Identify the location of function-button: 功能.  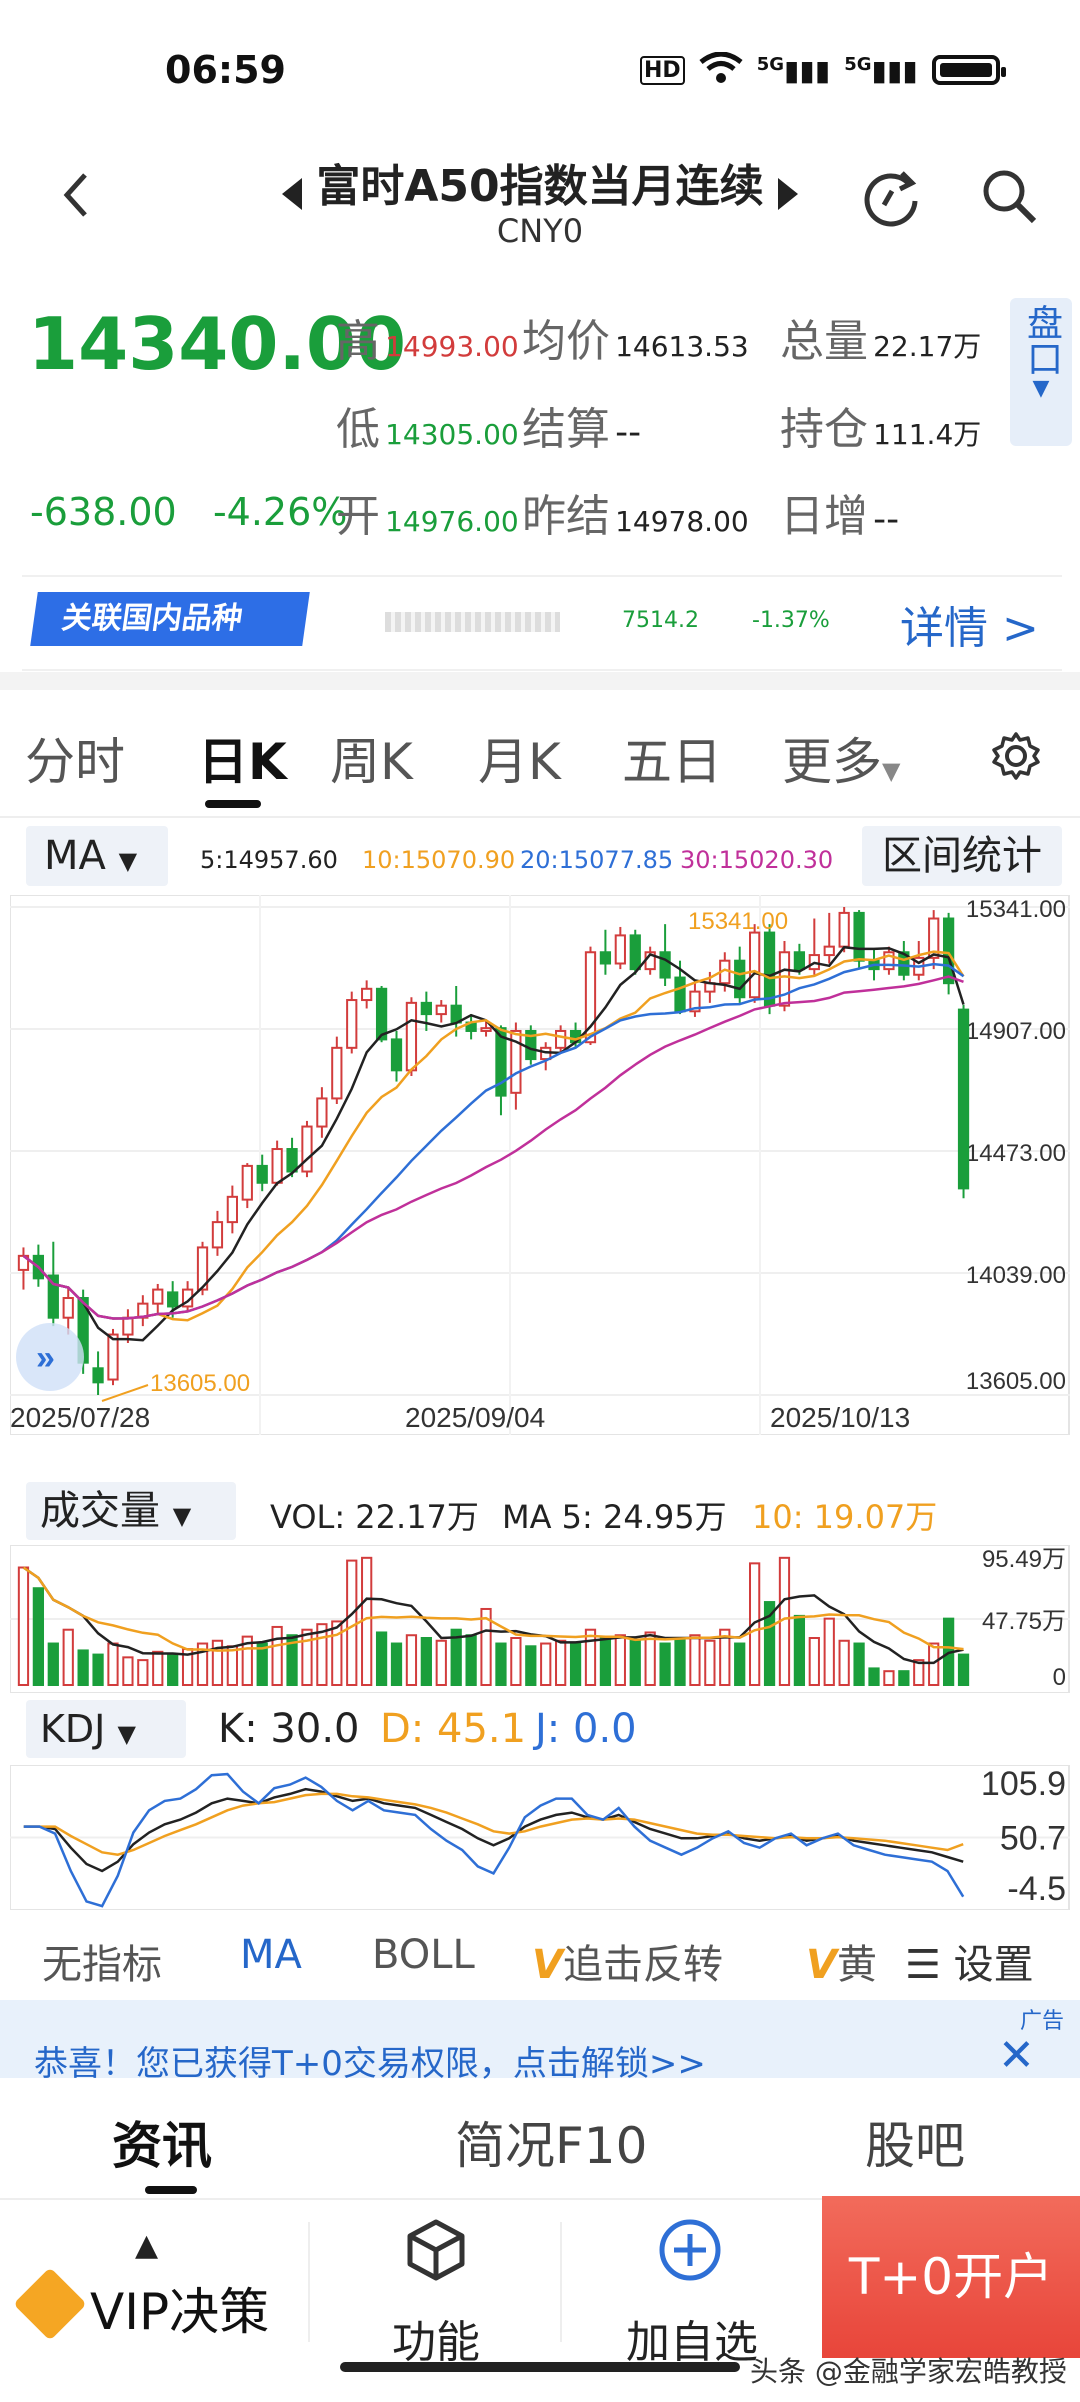
(436, 2342).